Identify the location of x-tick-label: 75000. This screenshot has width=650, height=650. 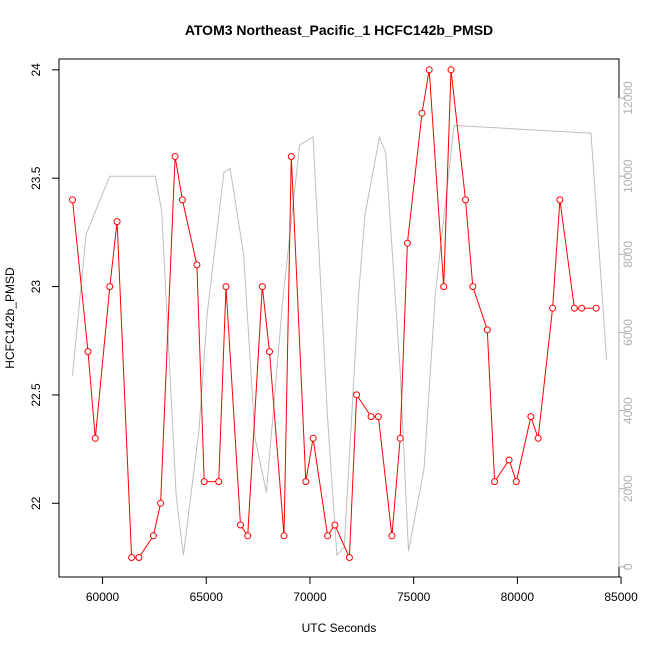
(414, 597).